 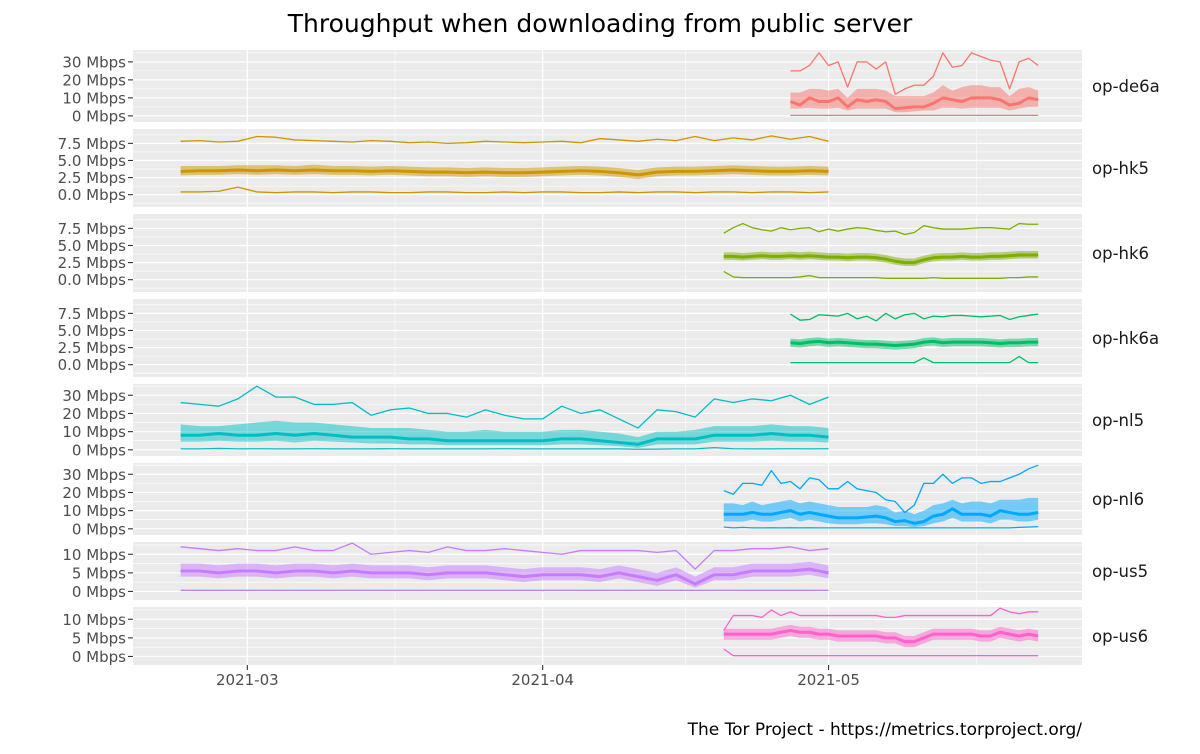 I want to click on x-axis: 2021-03 2021-04 2021-05, so click(x=538, y=677).